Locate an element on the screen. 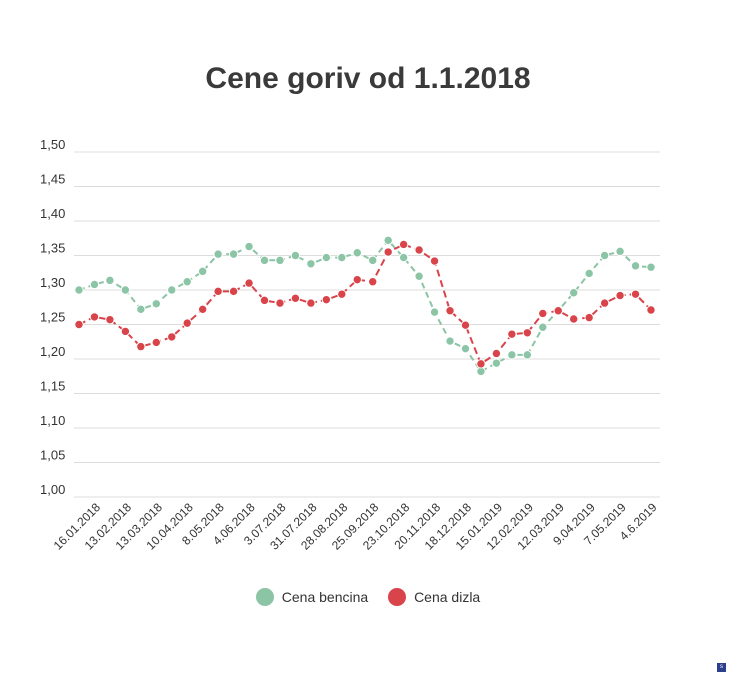 The width and height of the screenshot is (736, 680). legend-item-bencin: Cena bencina is located at coordinates (312, 597).